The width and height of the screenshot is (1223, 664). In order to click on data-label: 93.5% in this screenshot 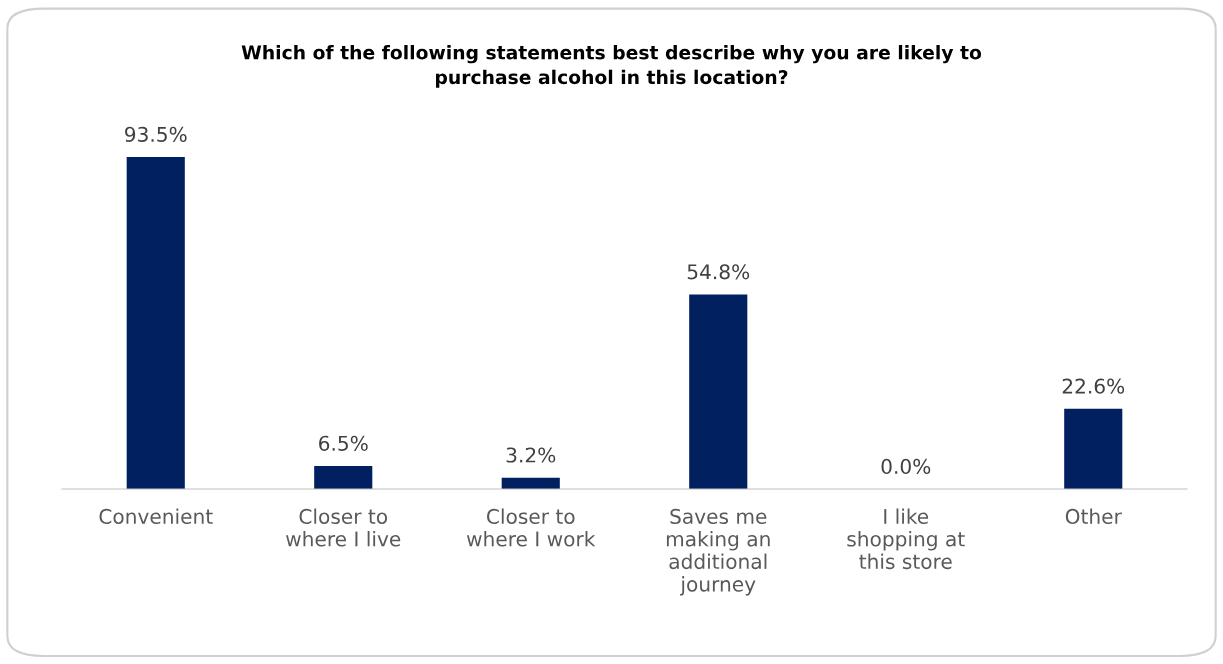, I will do `click(156, 134)`.